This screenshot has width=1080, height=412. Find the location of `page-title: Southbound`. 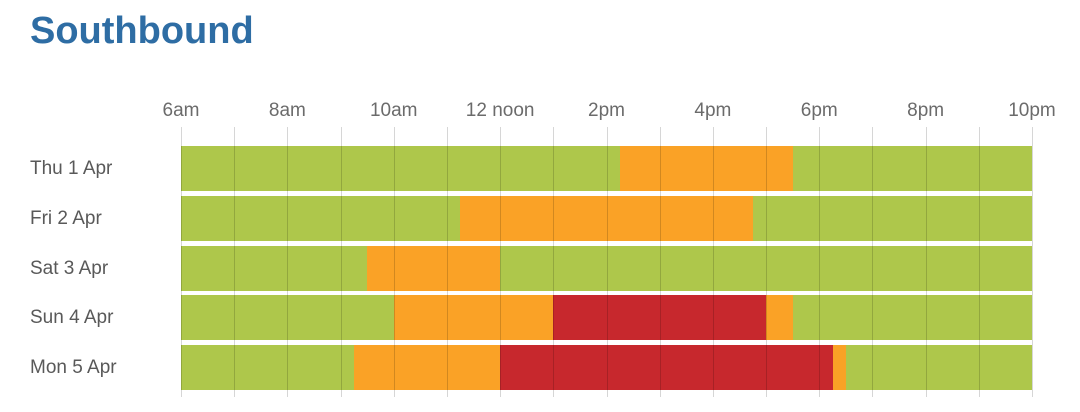

page-title: Southbound is located at coordinates (142, 31).